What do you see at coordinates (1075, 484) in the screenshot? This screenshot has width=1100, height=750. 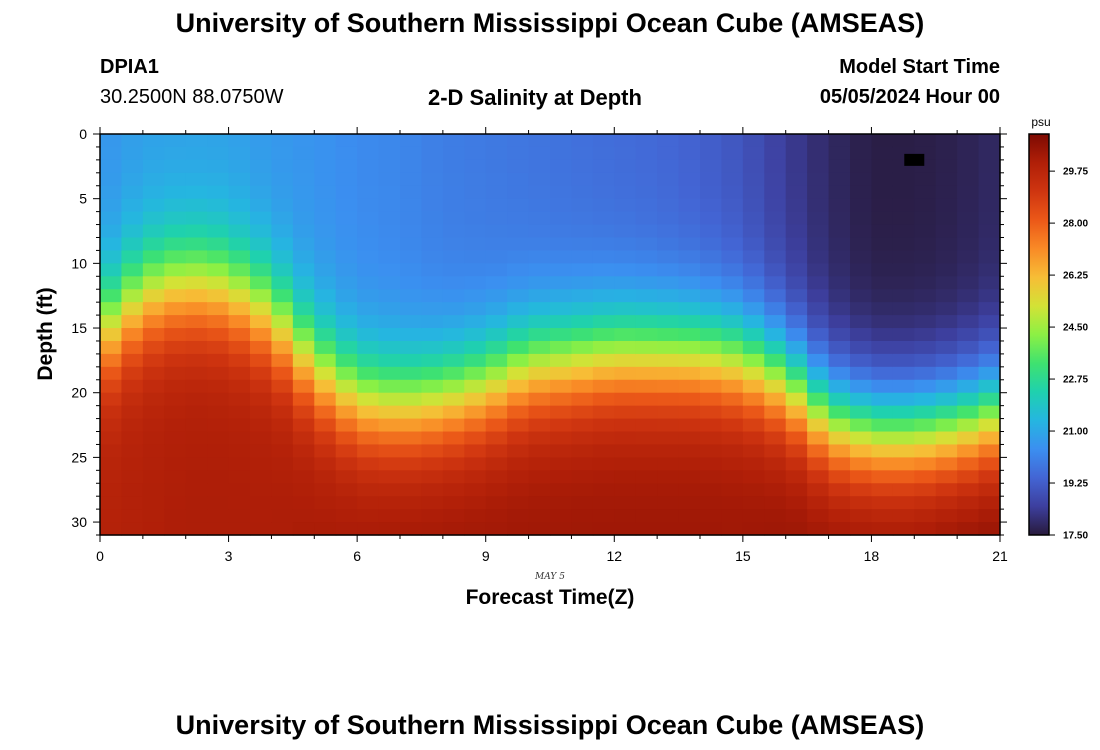 I see `colorbar-tick-label: 19.25` at bounding box center [1075, 484].